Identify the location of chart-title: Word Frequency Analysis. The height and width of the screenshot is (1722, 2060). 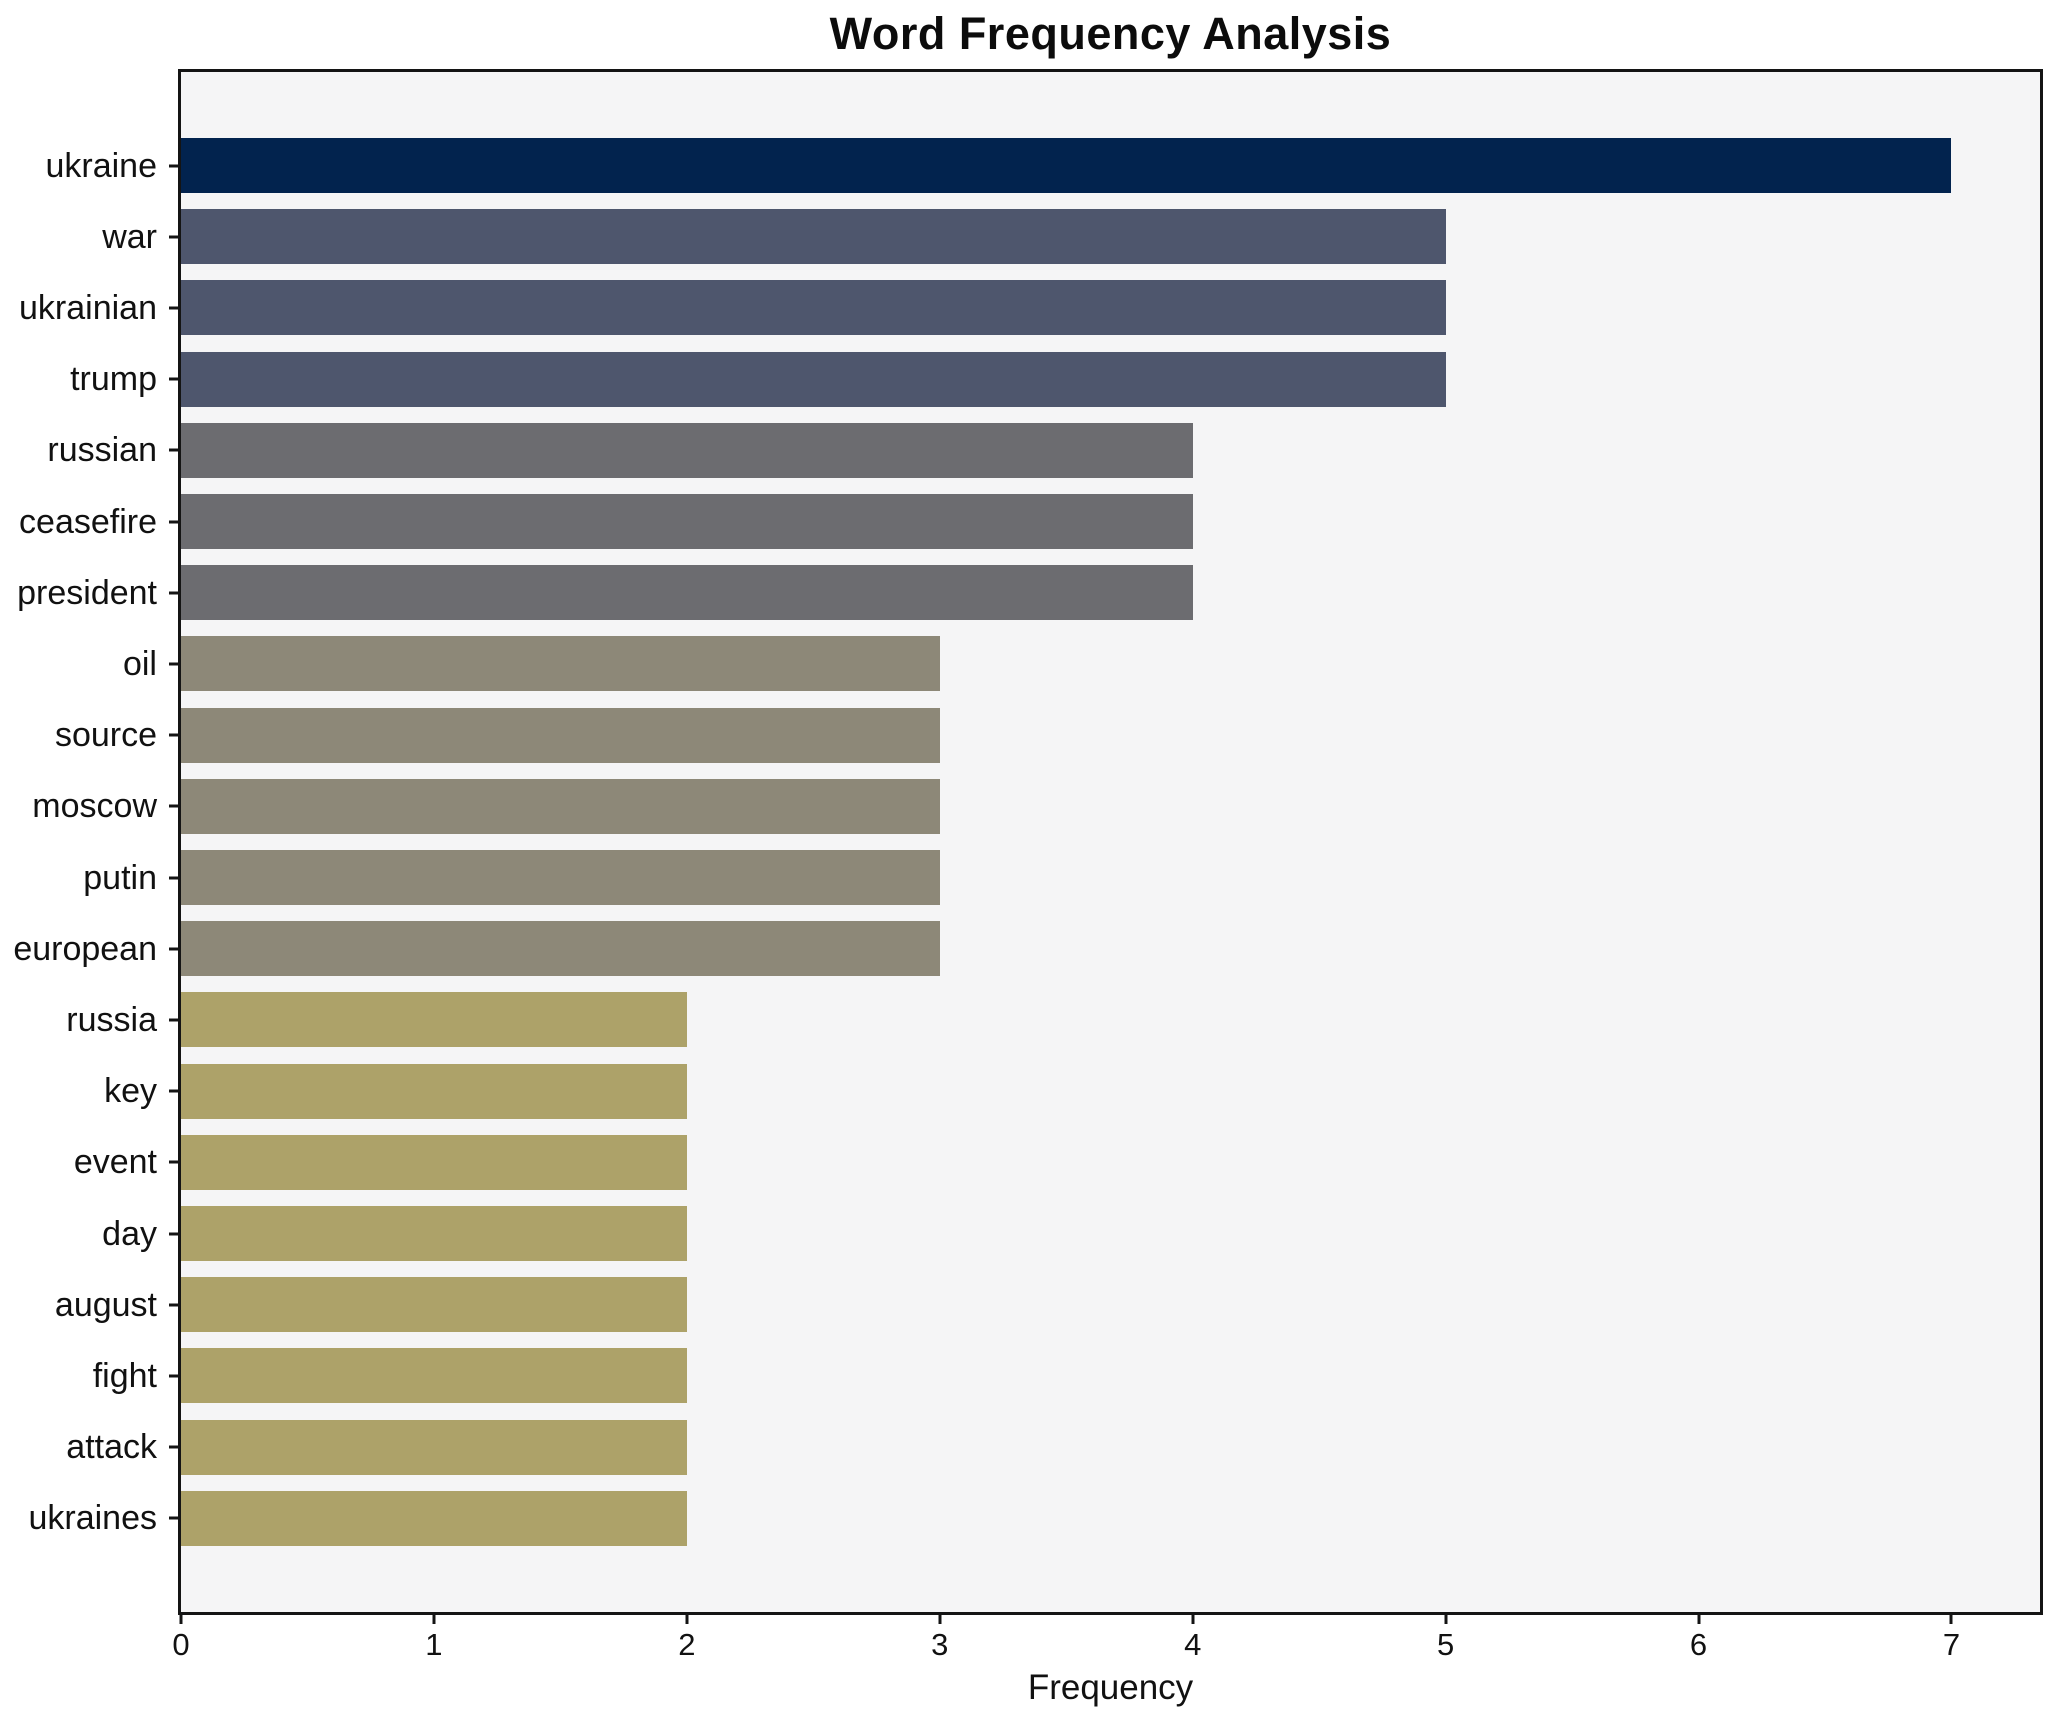
(1110, 33).